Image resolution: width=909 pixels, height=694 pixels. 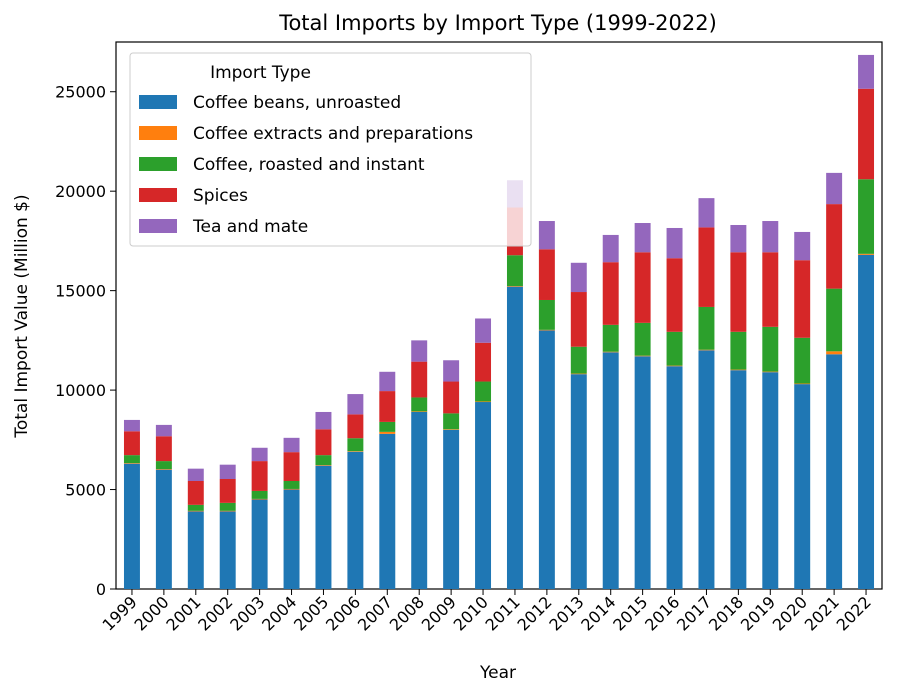 I want to click on y-tick-label: 20000, so click(x=80, y=191).